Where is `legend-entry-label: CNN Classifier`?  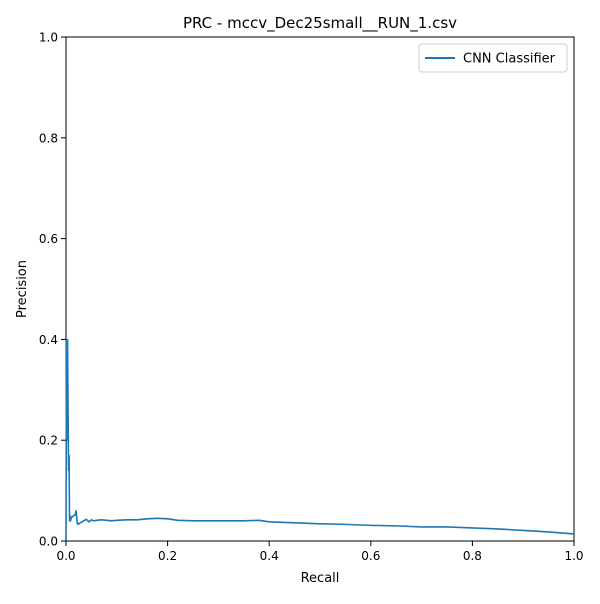 legend-entry-label: CNN Classifier is located at coordinates (509, 59).